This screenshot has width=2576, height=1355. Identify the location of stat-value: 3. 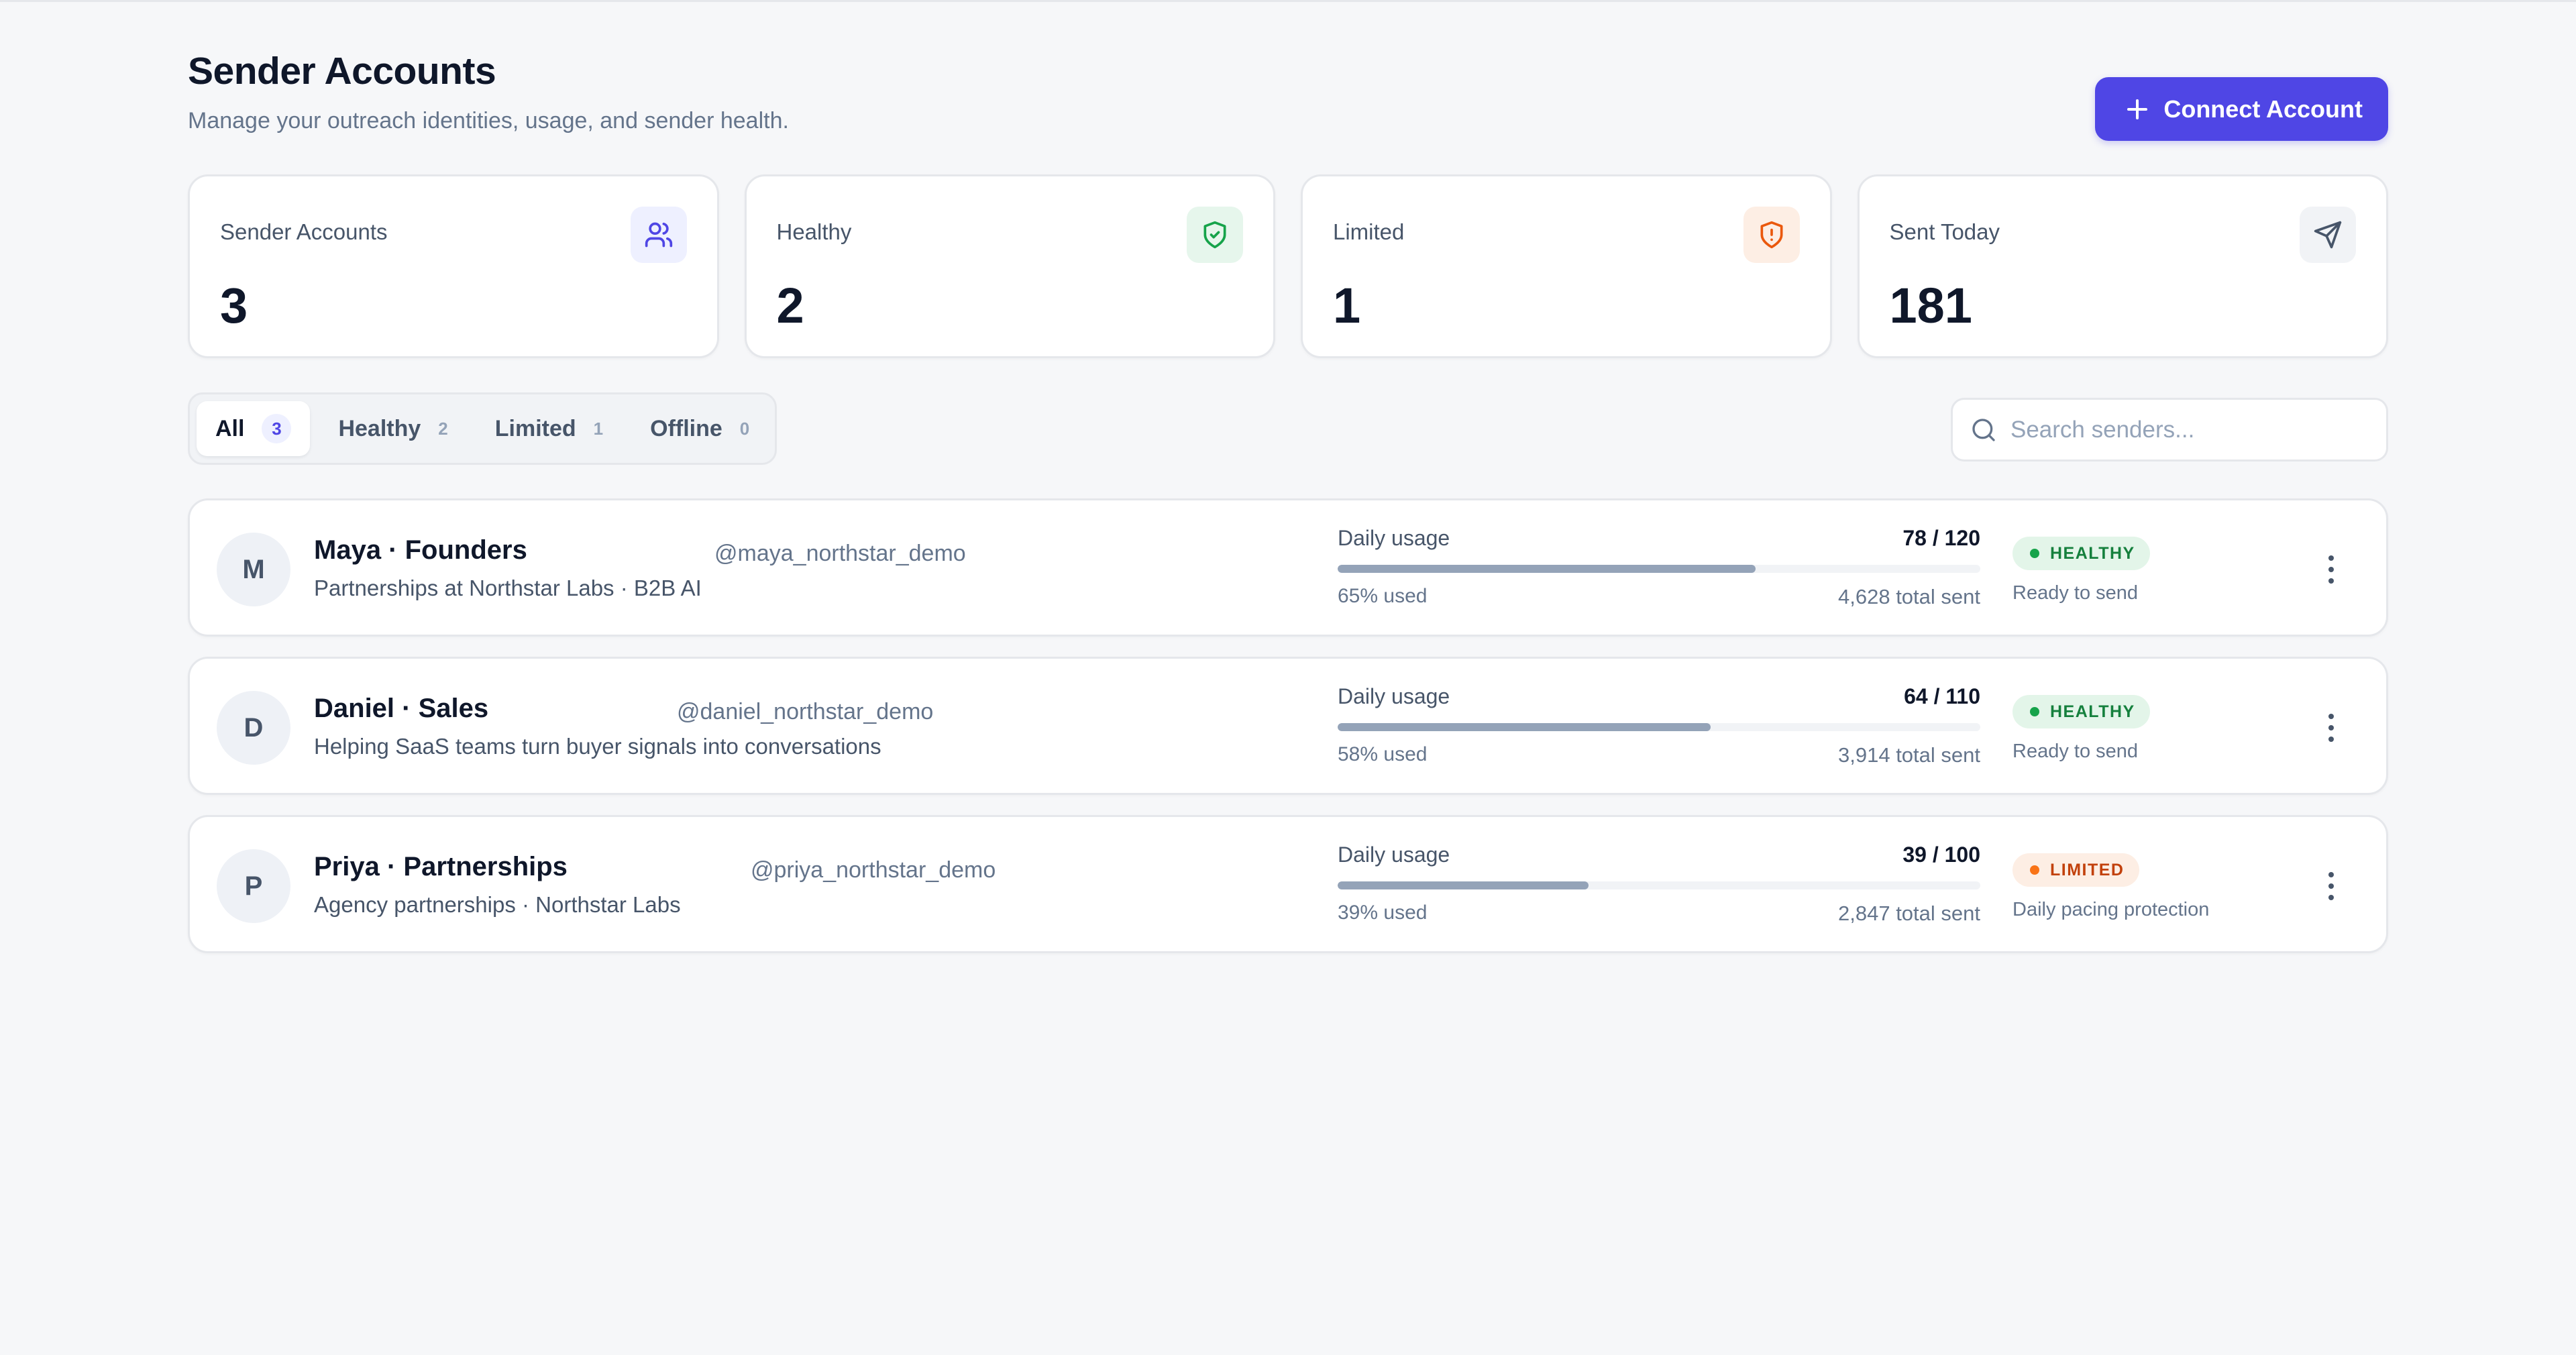
(234, 305).